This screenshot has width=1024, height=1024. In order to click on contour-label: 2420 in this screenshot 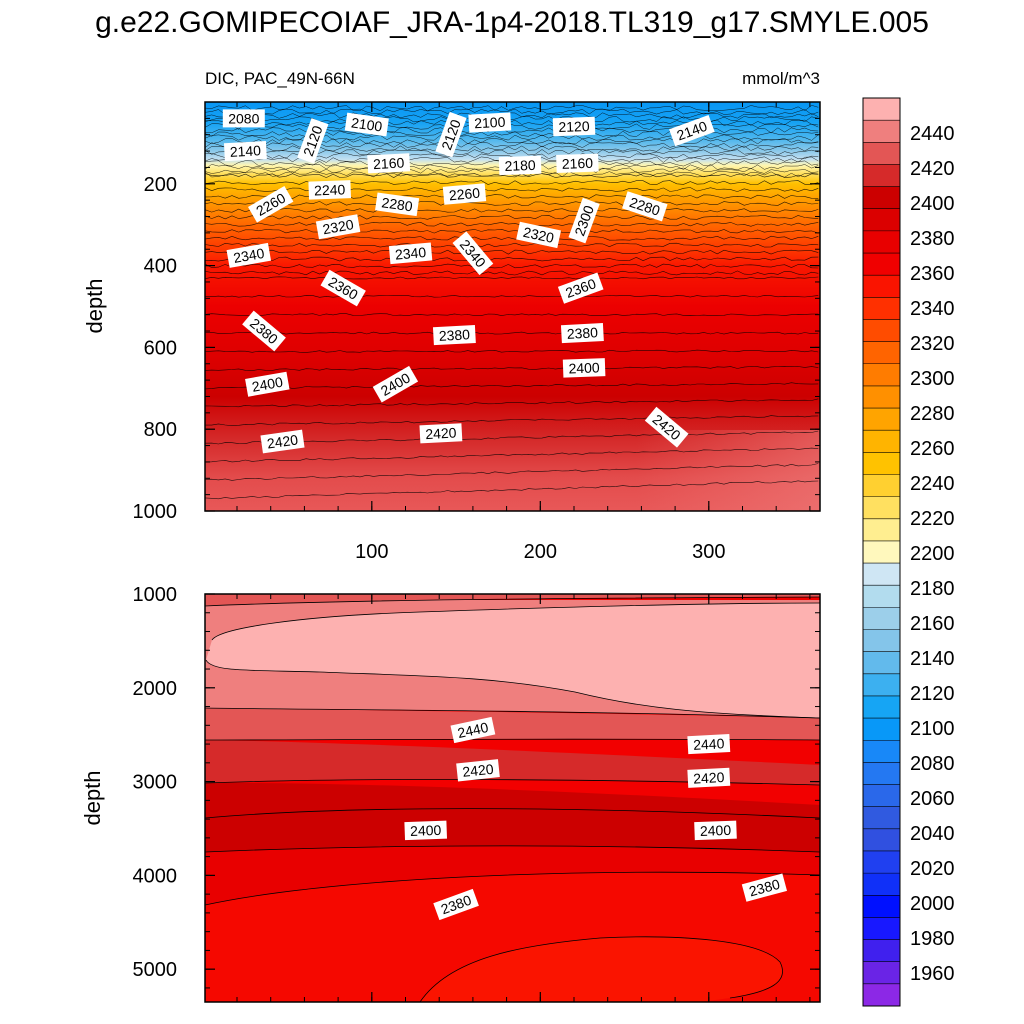, I will do `click(282, 441)`.